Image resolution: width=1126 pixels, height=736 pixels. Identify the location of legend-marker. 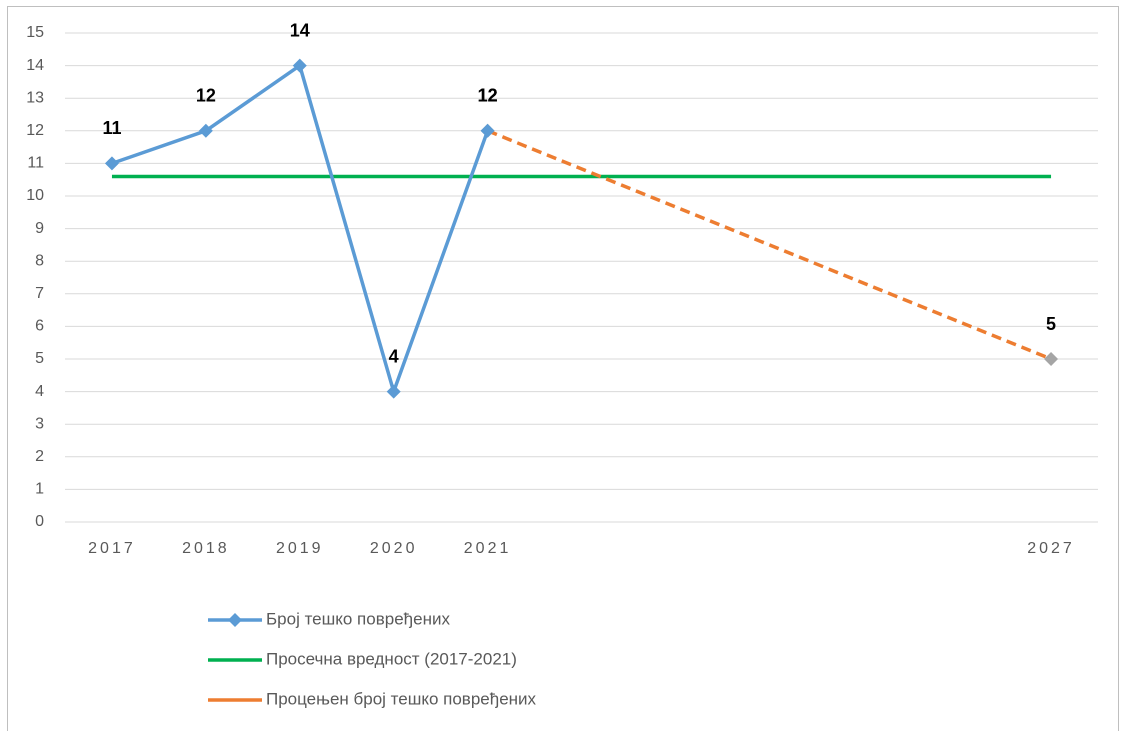
(235, 620).